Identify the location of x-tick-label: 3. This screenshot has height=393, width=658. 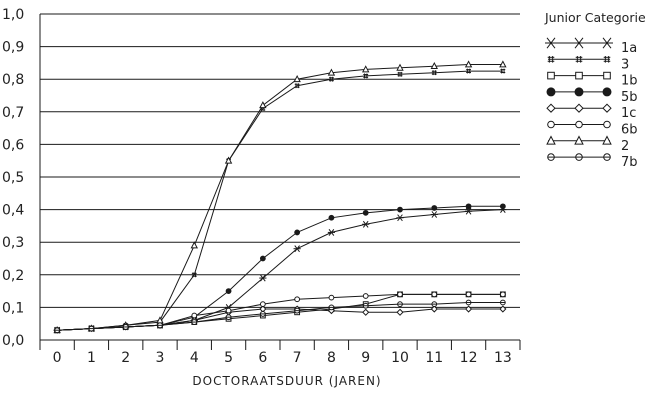
(160, 358).